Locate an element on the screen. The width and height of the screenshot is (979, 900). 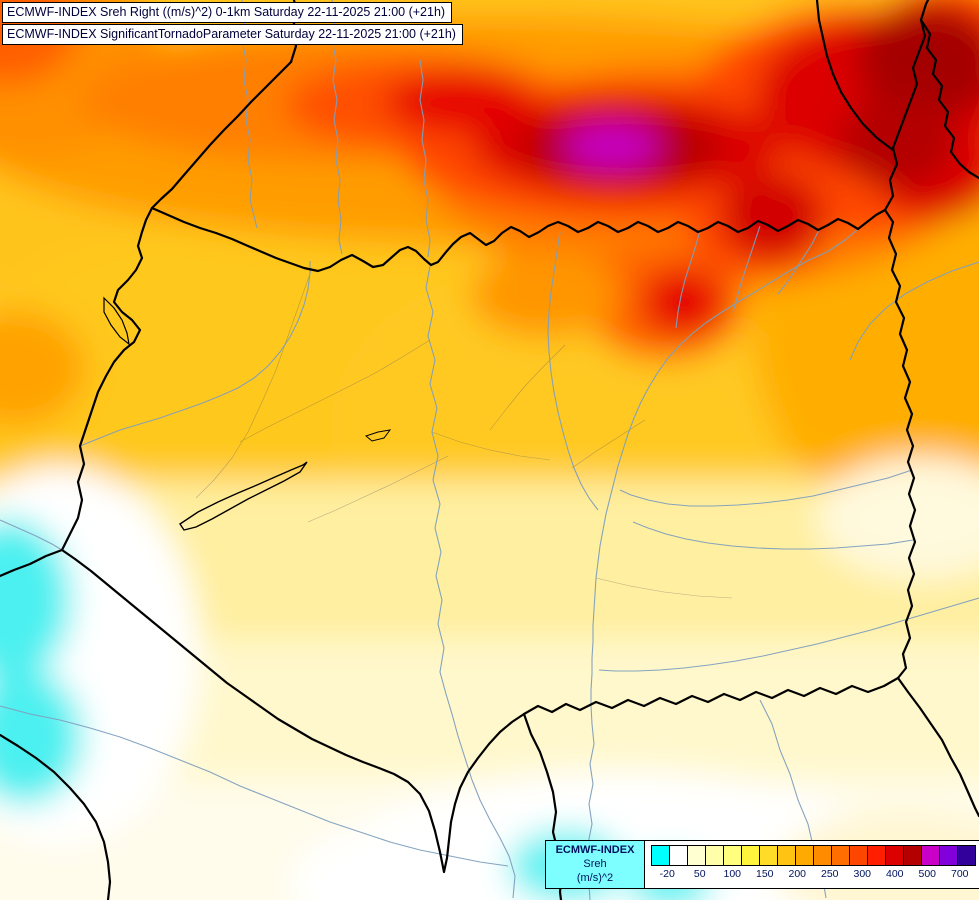
legend-tick-label: 150 is located at coordinates (764, 874).